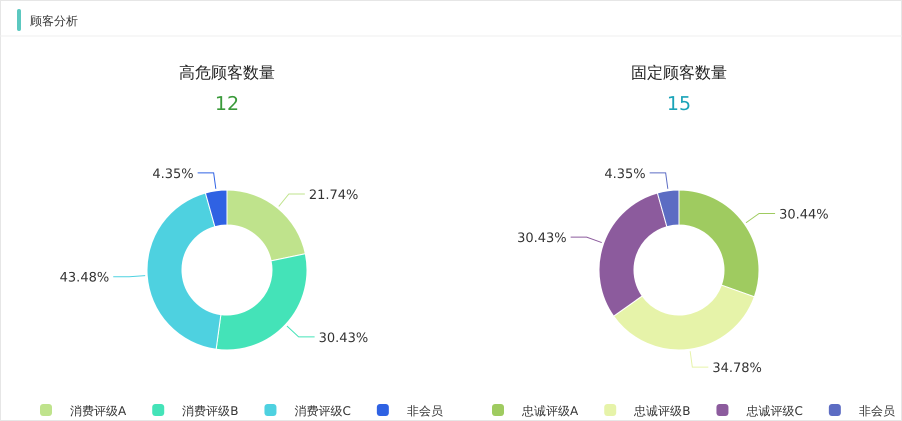  I want to click on text: 顾客分析, so click(54, 21).